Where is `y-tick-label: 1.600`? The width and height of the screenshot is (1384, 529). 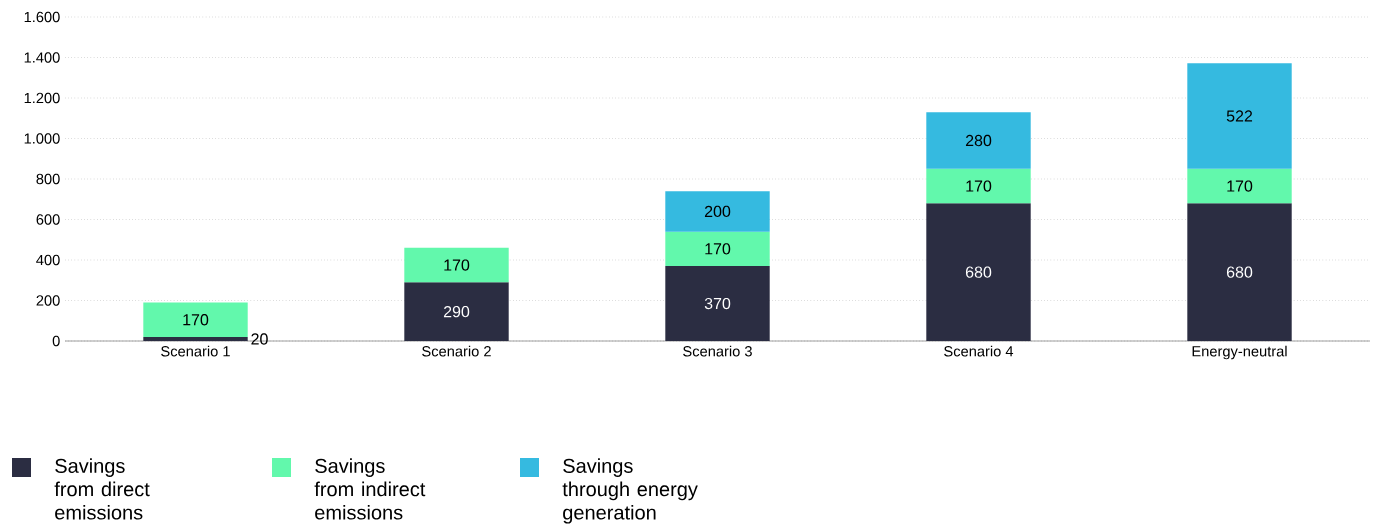 y-tick-label: 1.600 is located at coordinates (42, 17).